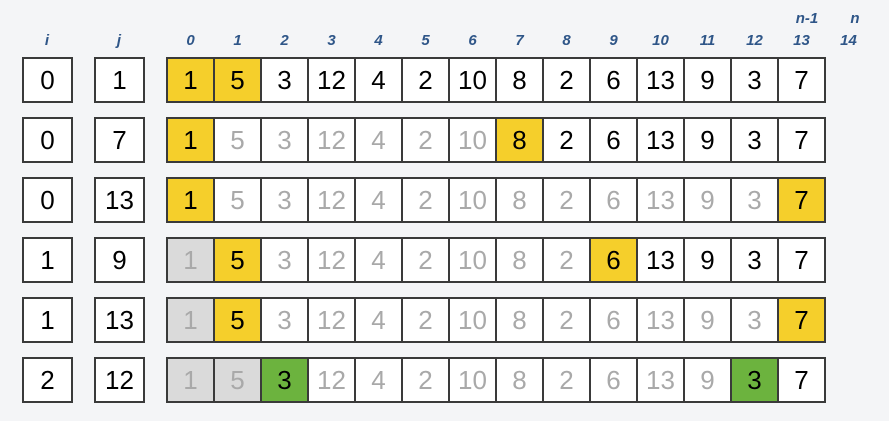 Image resolution: width=889 pixels, height=421 pixels. Describe the element at coordinates (119, 80) in the screenshot. I see `j-value-box: 1` at that location.